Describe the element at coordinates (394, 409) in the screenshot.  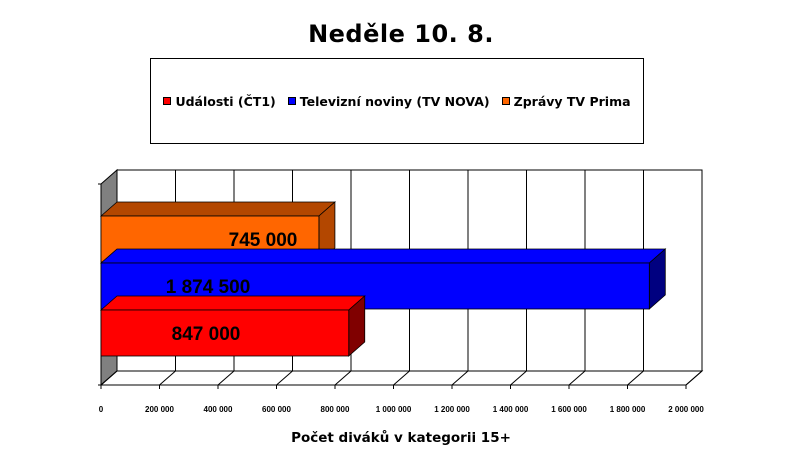
I see `x-tick-label: 1 000 000` at that location.